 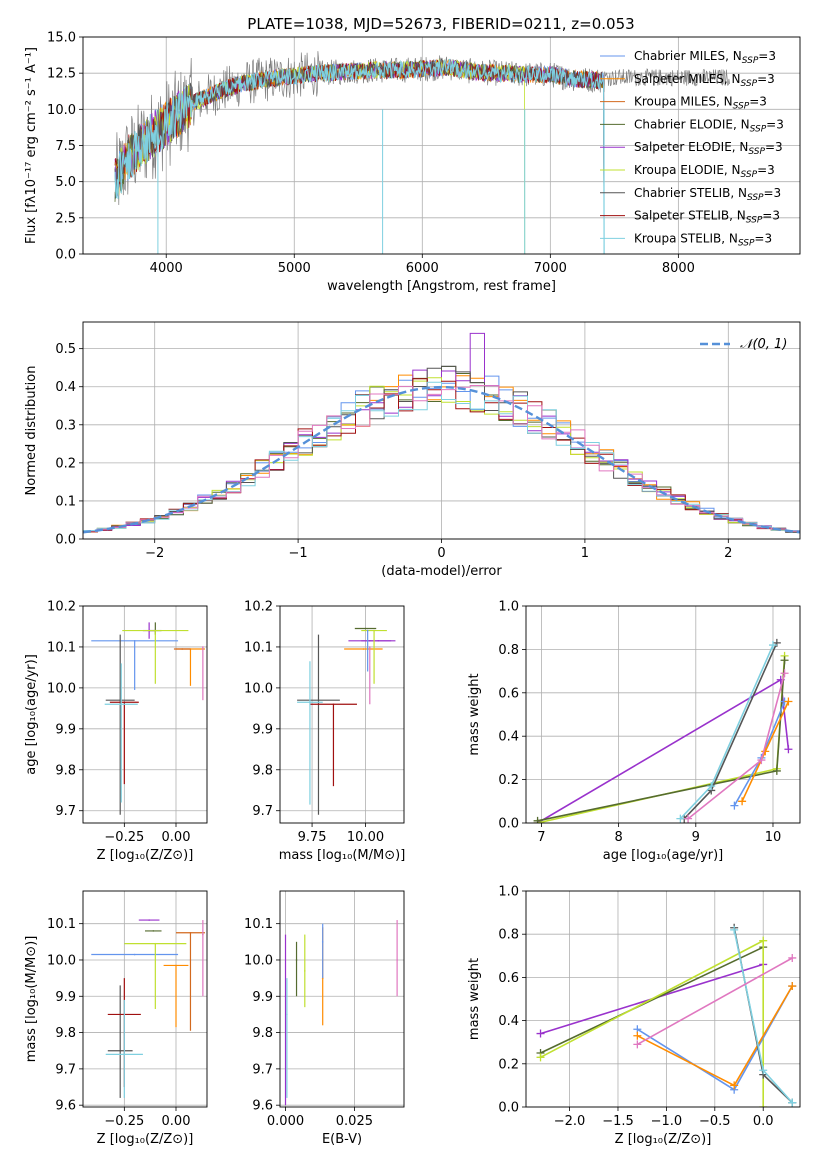 What do you see at coordinates (508, 780) in the screenshot?
I see `y-tick-label: 0.2` at bounding box center [508, 780].